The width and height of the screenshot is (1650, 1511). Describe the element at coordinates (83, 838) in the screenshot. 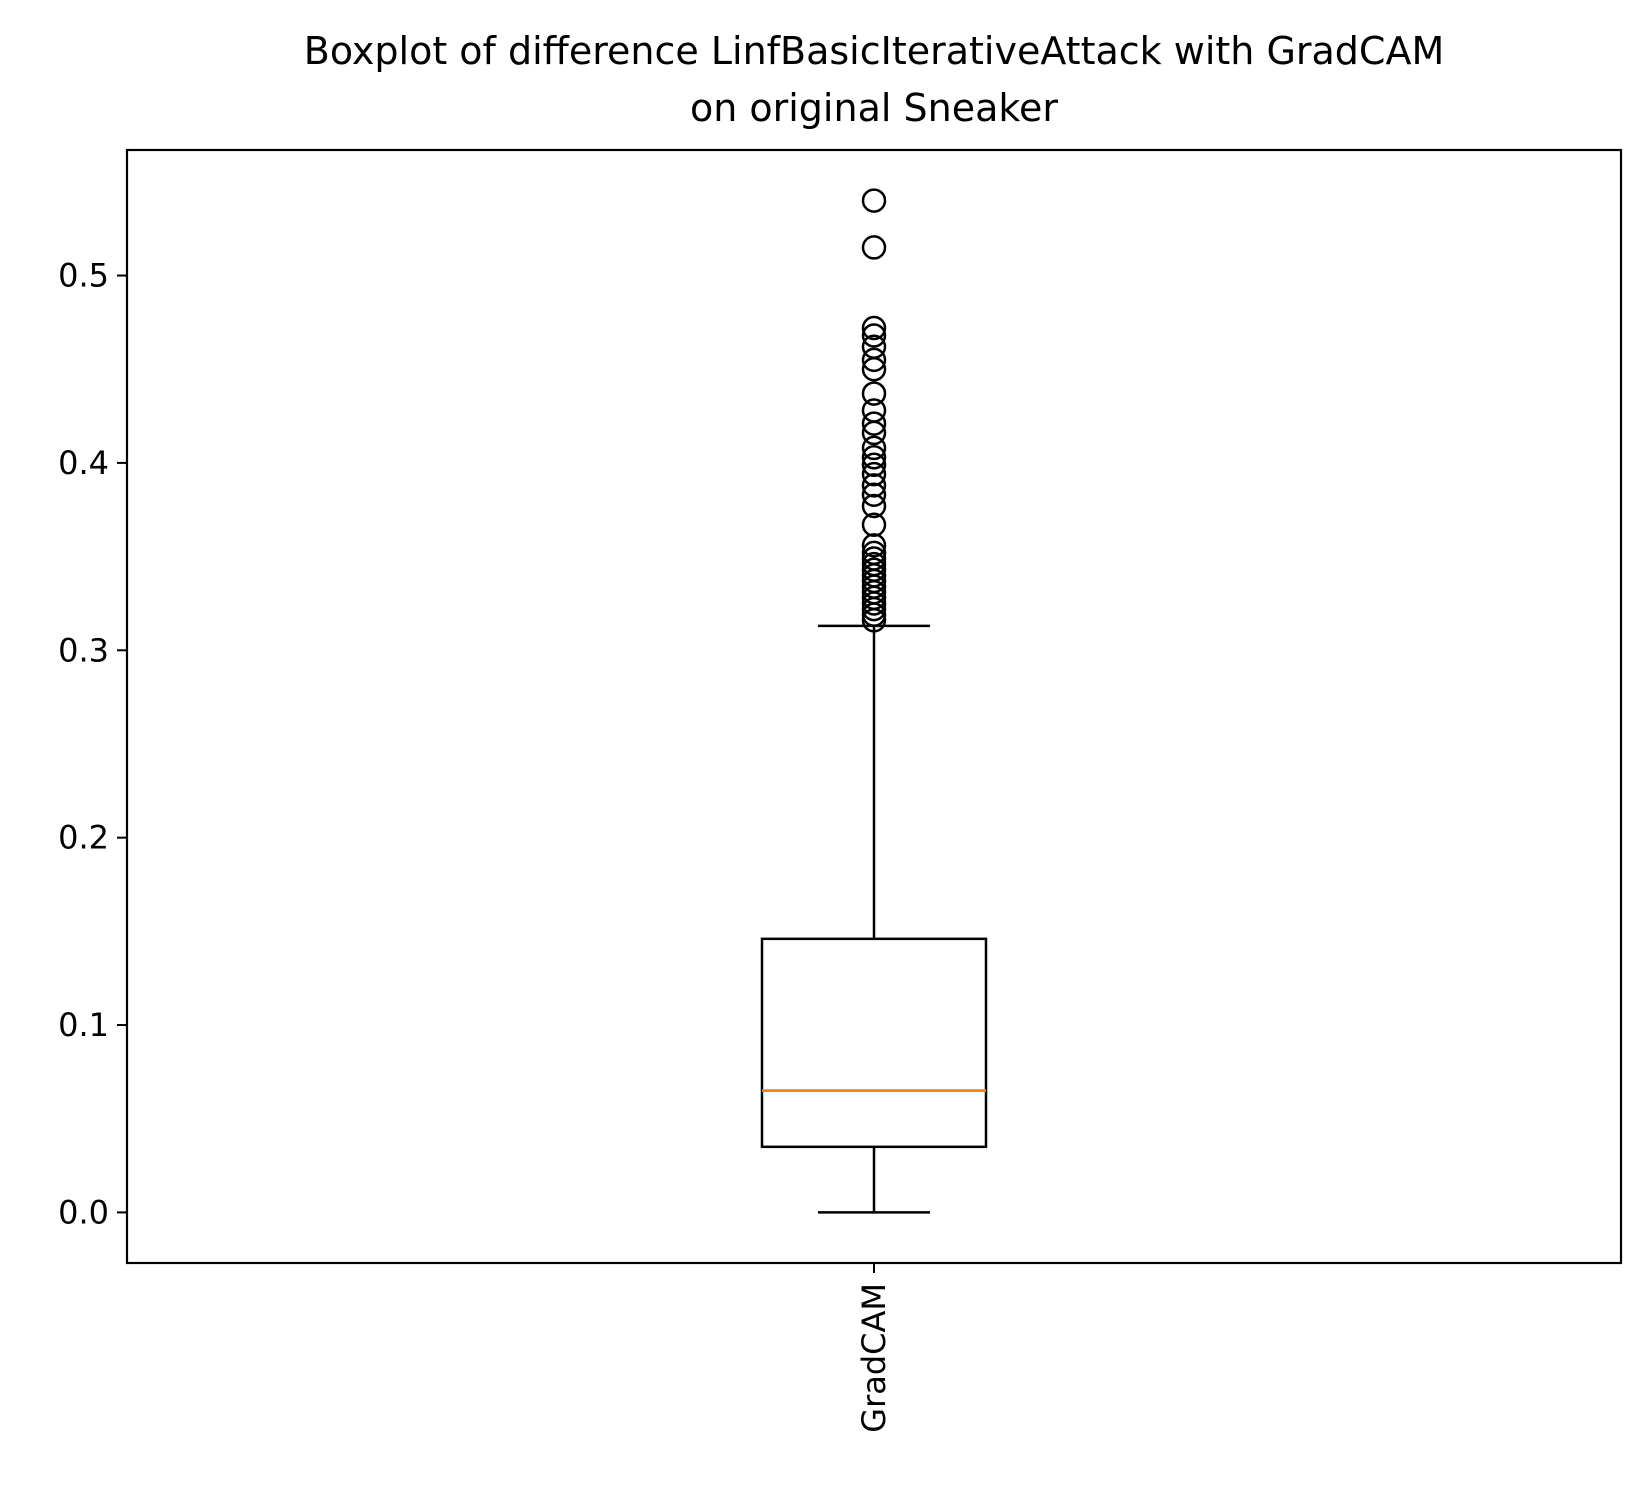

I see `y-tick-label: 0.2` at that location.